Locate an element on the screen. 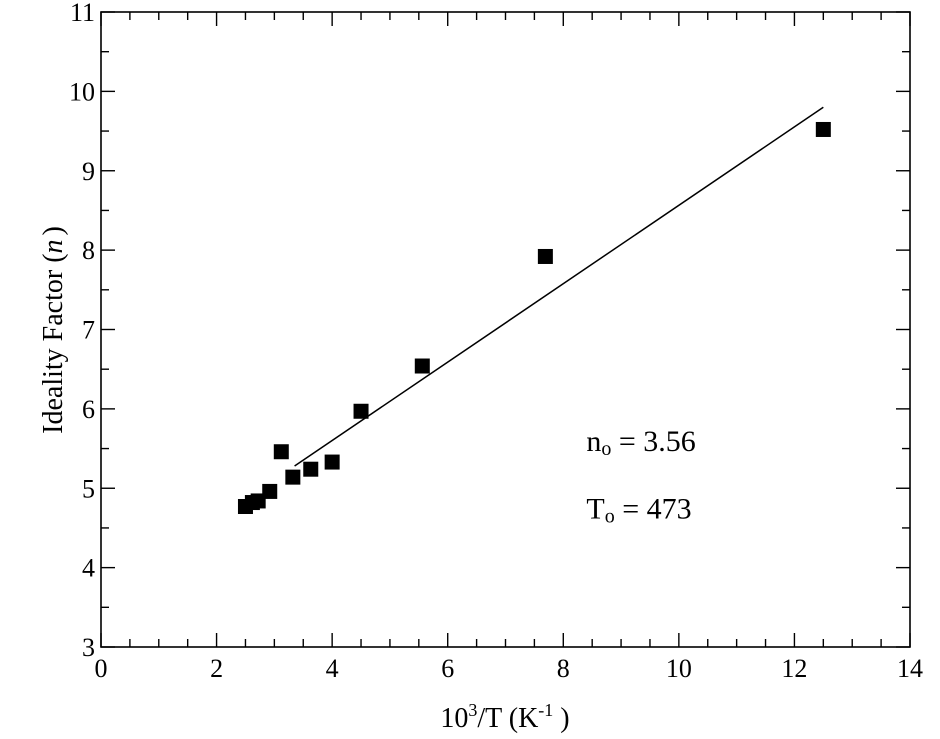  y-tick-label: 6 is located at coordinates (88, 409).